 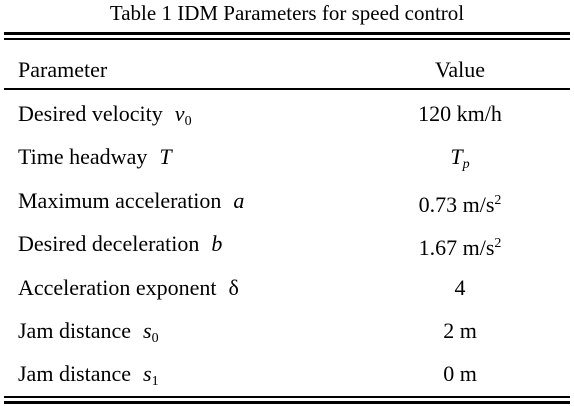 I want to click on value-cell: 0 m, so click(x=460, y=373).